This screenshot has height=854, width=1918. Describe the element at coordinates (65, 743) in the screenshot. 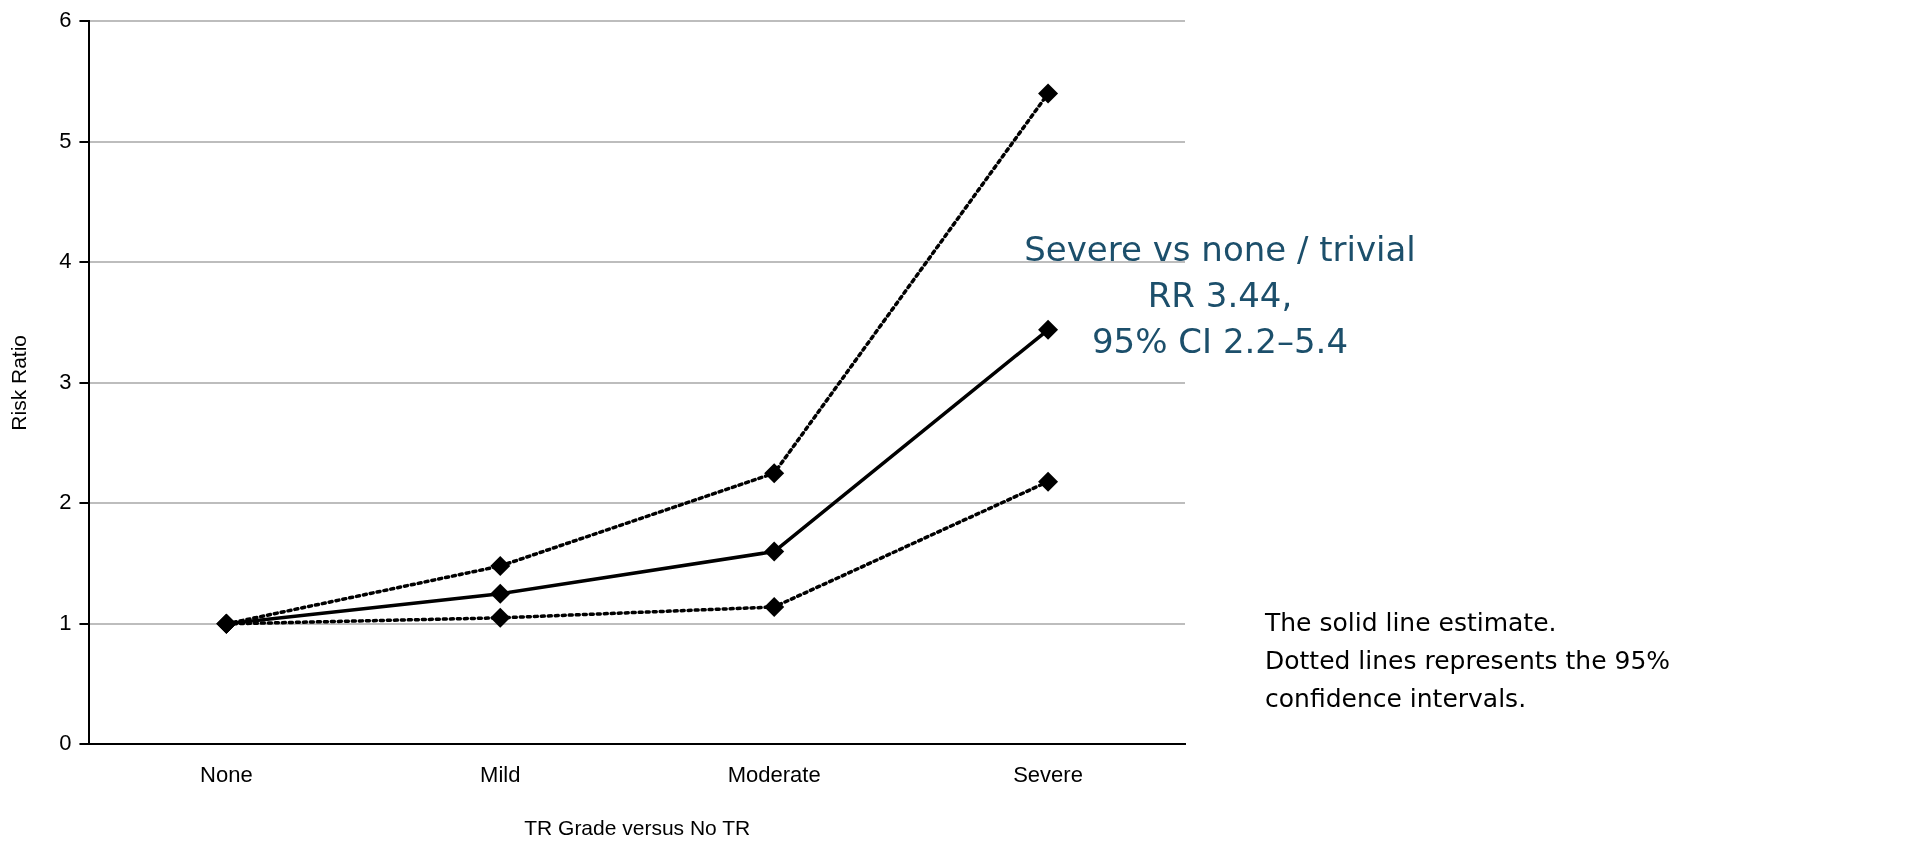

I see `y-tick-label: 0` at that location.